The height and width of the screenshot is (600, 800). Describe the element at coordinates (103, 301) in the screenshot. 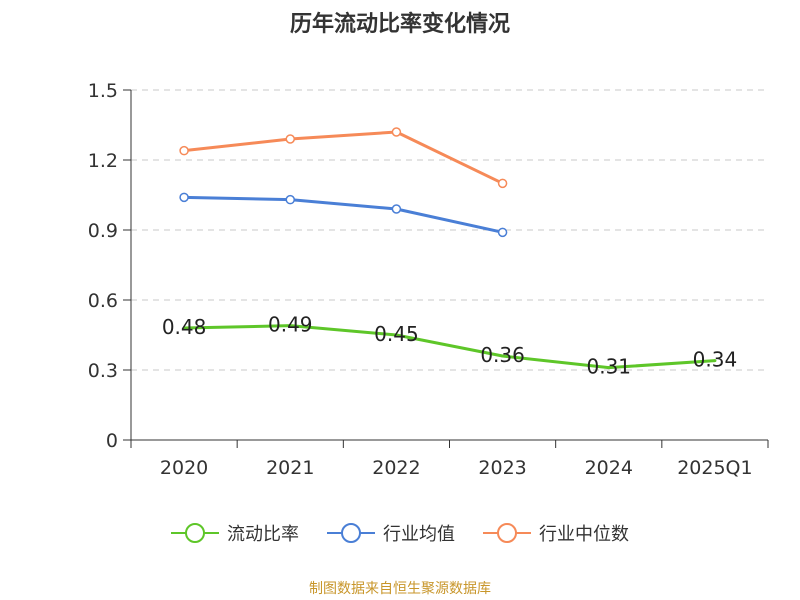

I see `y-tick-label: 0.6` at that location.